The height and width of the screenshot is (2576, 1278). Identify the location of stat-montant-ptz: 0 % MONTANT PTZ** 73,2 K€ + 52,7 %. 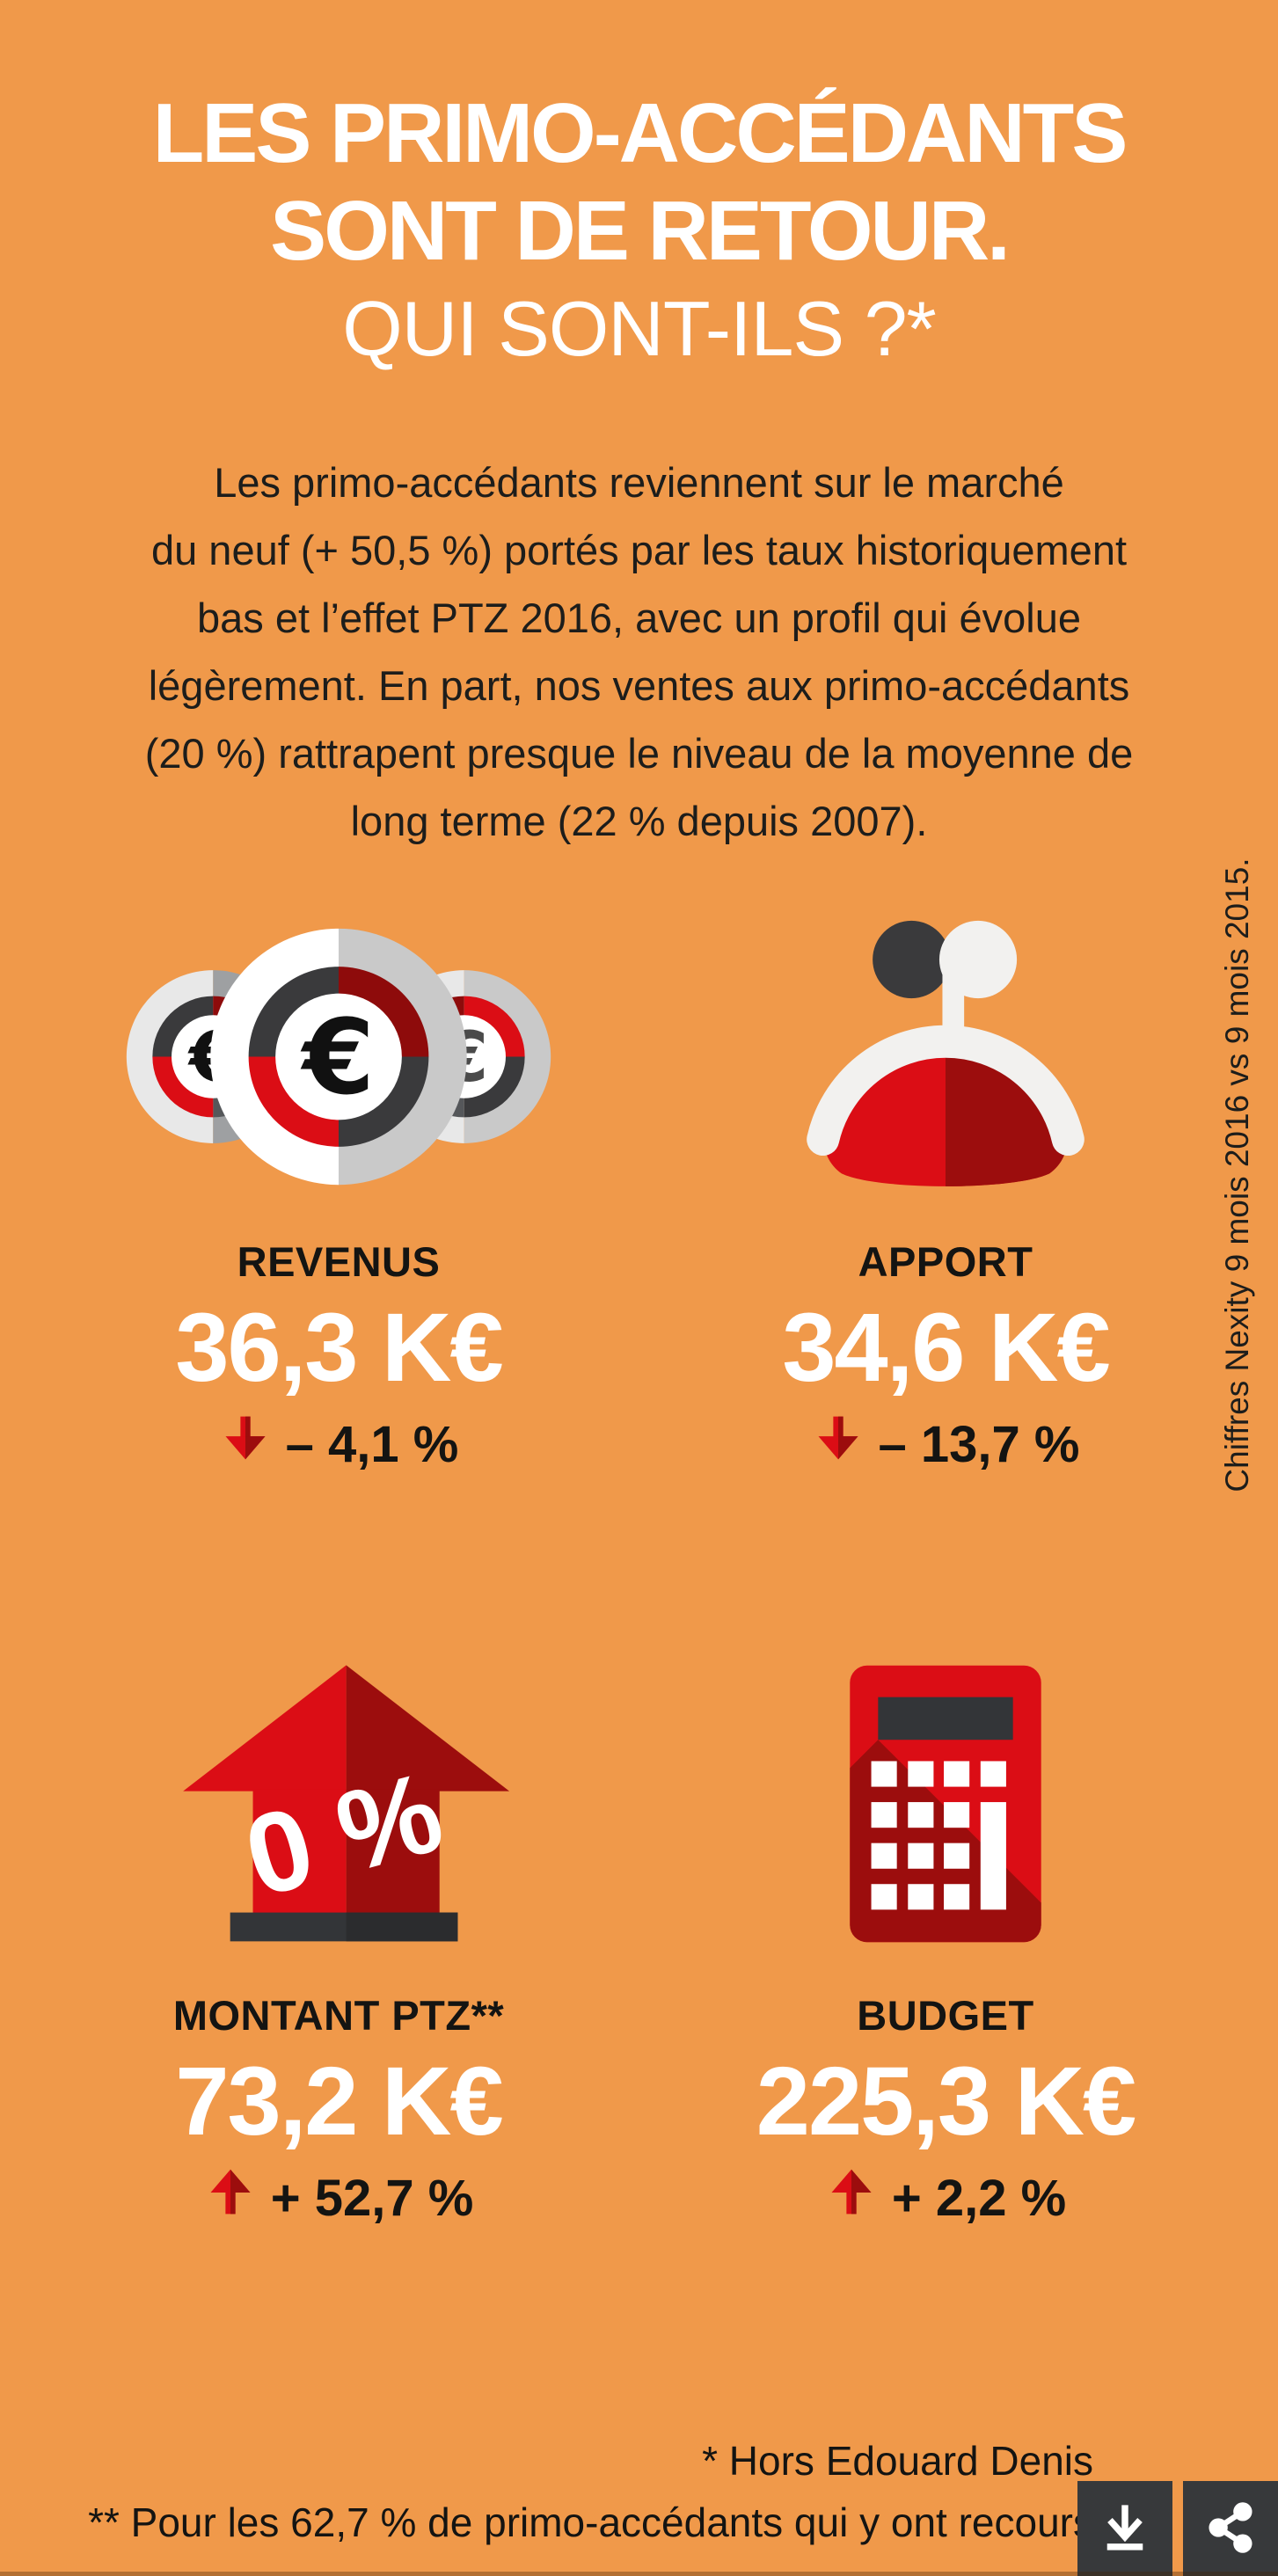
(339, 1937).